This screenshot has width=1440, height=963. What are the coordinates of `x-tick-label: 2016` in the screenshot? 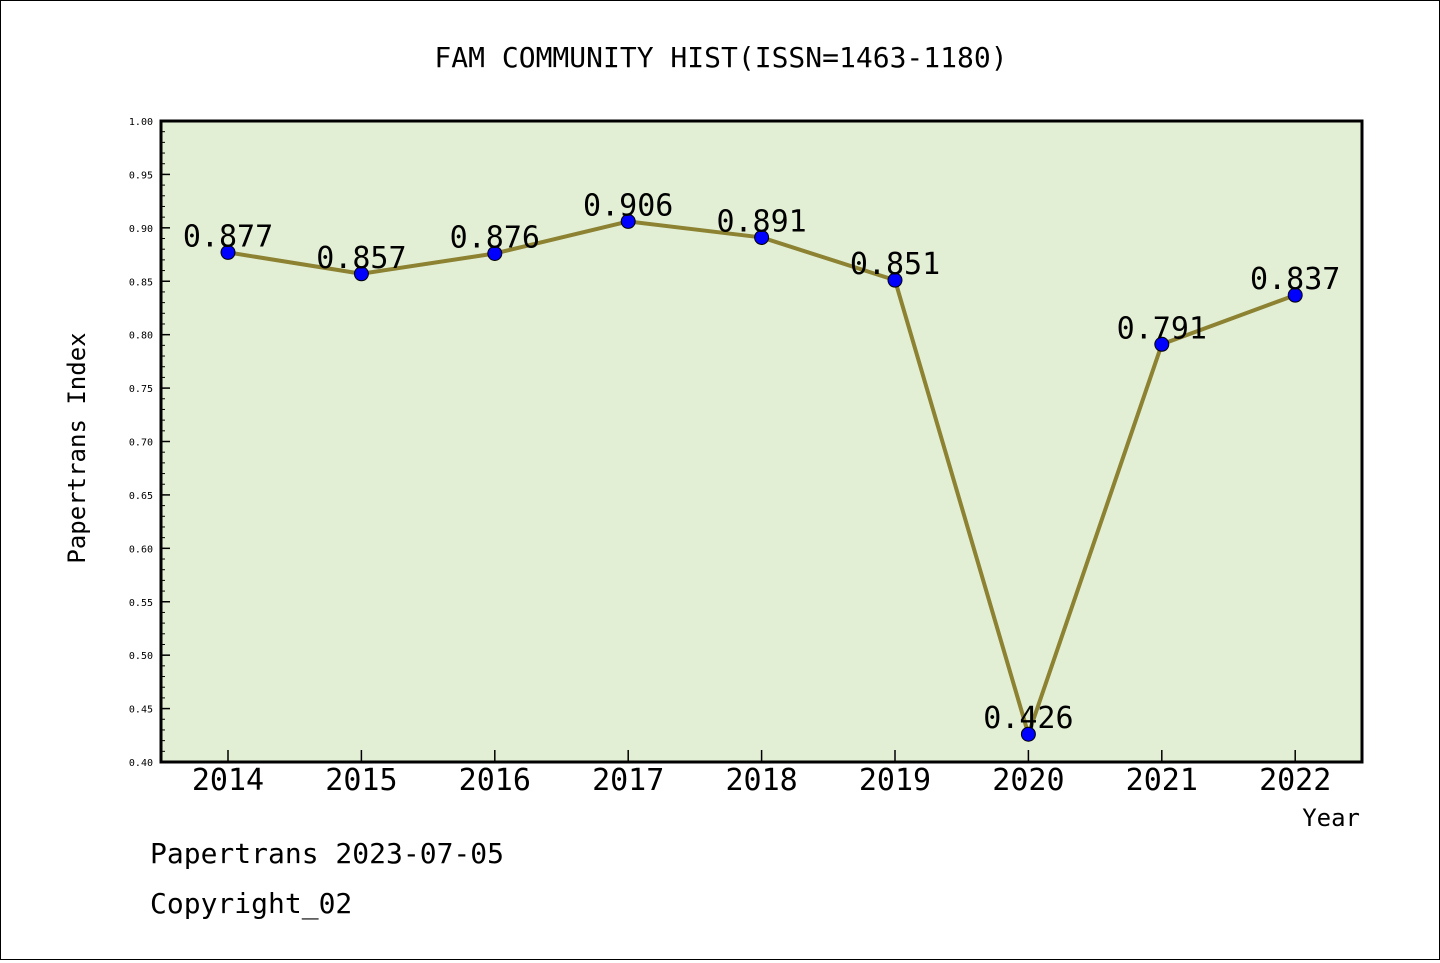 It's located at (495, 780).